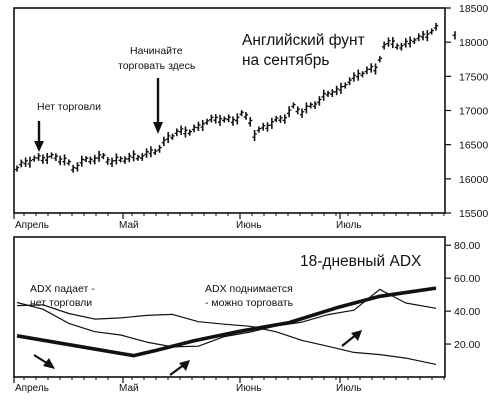  Describe the element at coordinates (467, 312) in the screenshot. I see `y-tick-label: 40.00` at that location.